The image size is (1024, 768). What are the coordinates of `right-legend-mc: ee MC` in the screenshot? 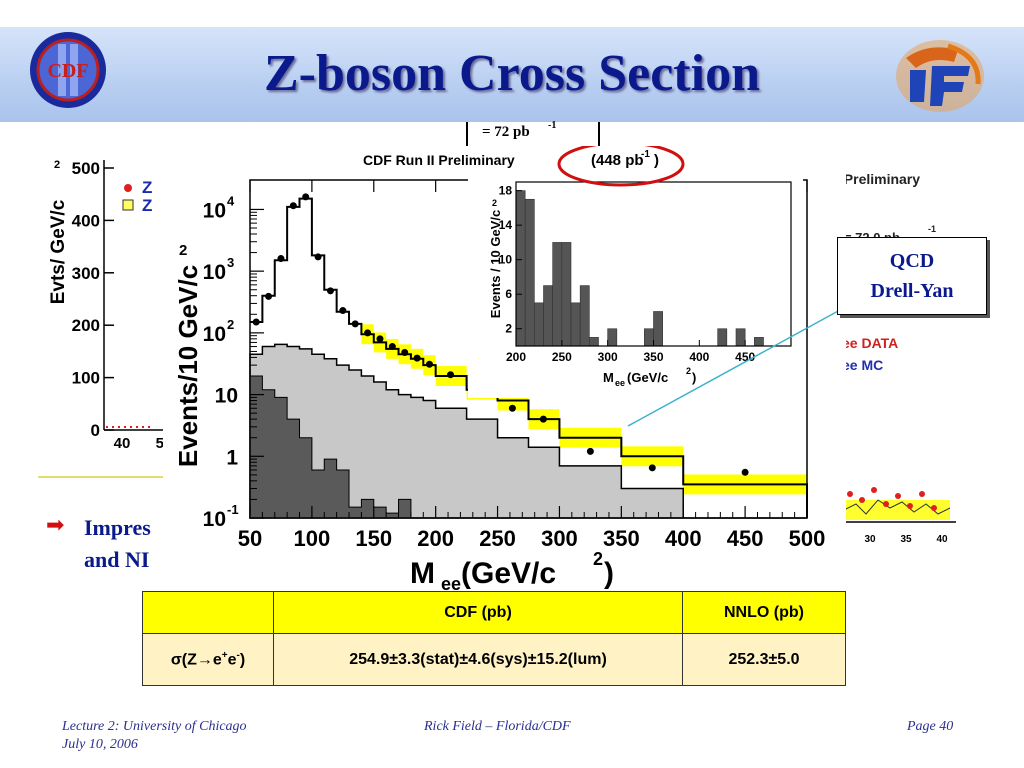 It's located at (862, 365).